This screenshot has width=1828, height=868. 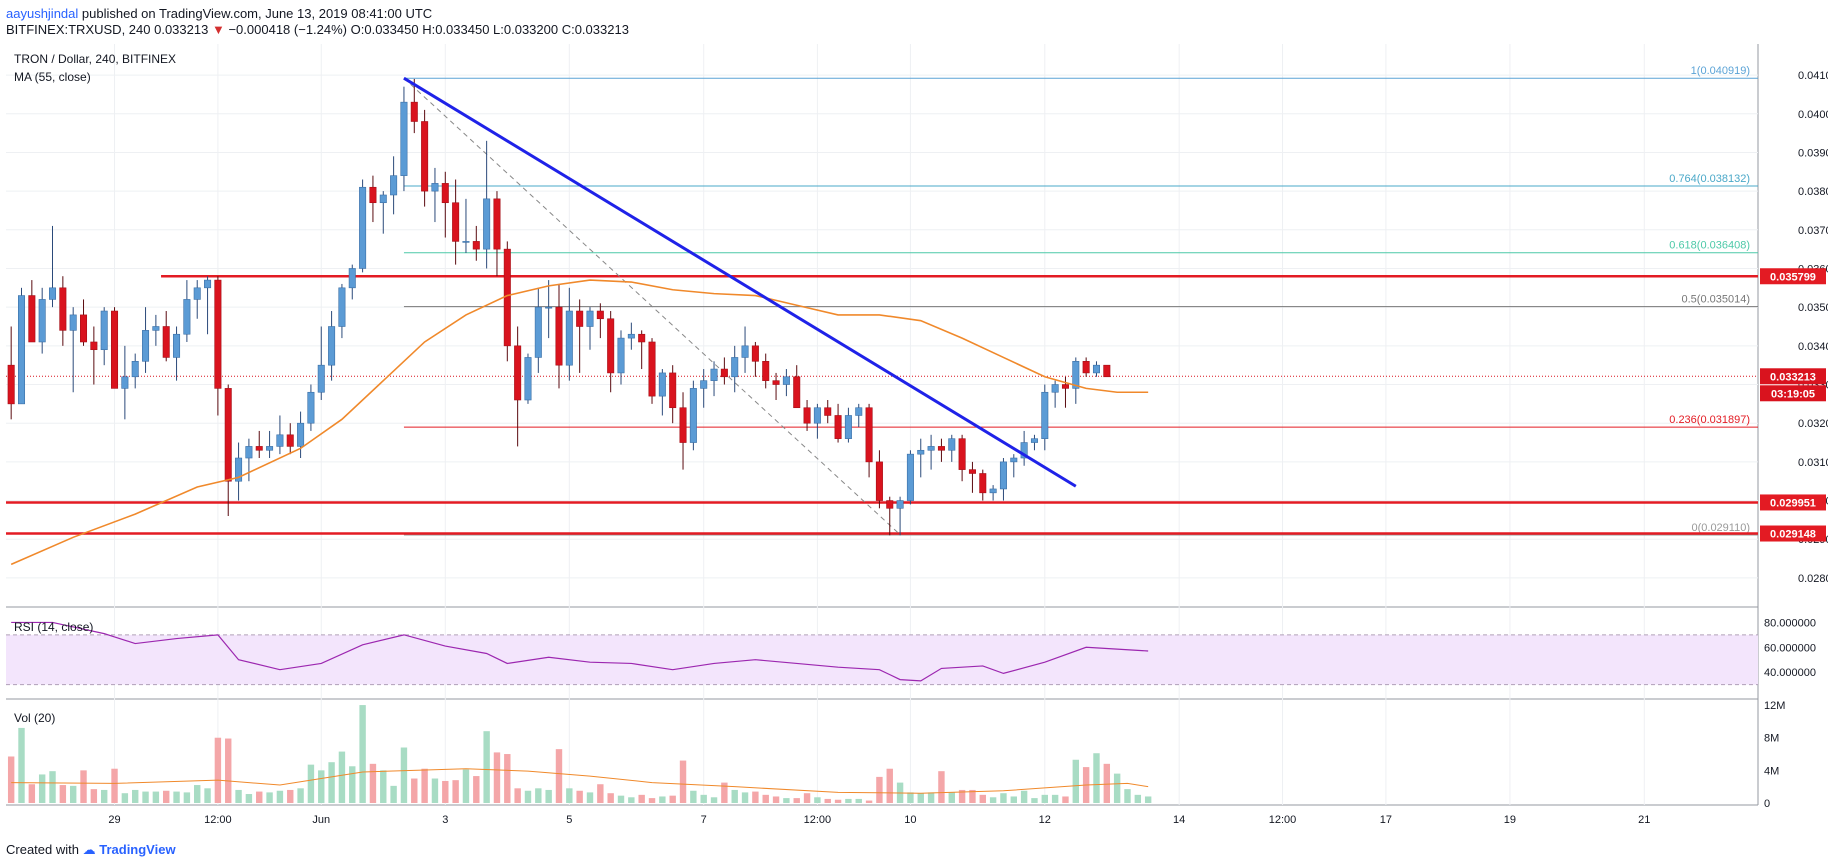 What do you see at coordinates (78, 29) in the screenshot?
I see `symbol: BITFINEX:TRXUSD, 240` at bounding box center [78, 29].